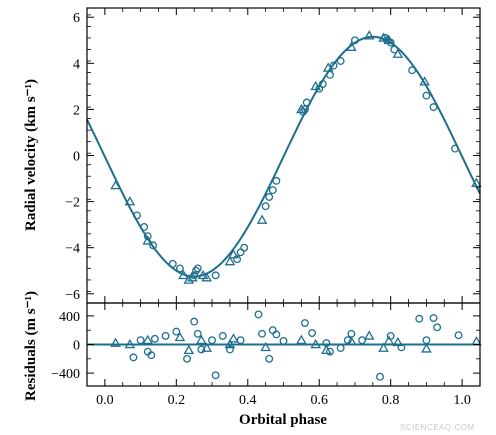  What do you see at coordinates (319, 400) in the screenshot?
I see `phase-x-tick-label: 0.6` at bounding box center [319, 400].